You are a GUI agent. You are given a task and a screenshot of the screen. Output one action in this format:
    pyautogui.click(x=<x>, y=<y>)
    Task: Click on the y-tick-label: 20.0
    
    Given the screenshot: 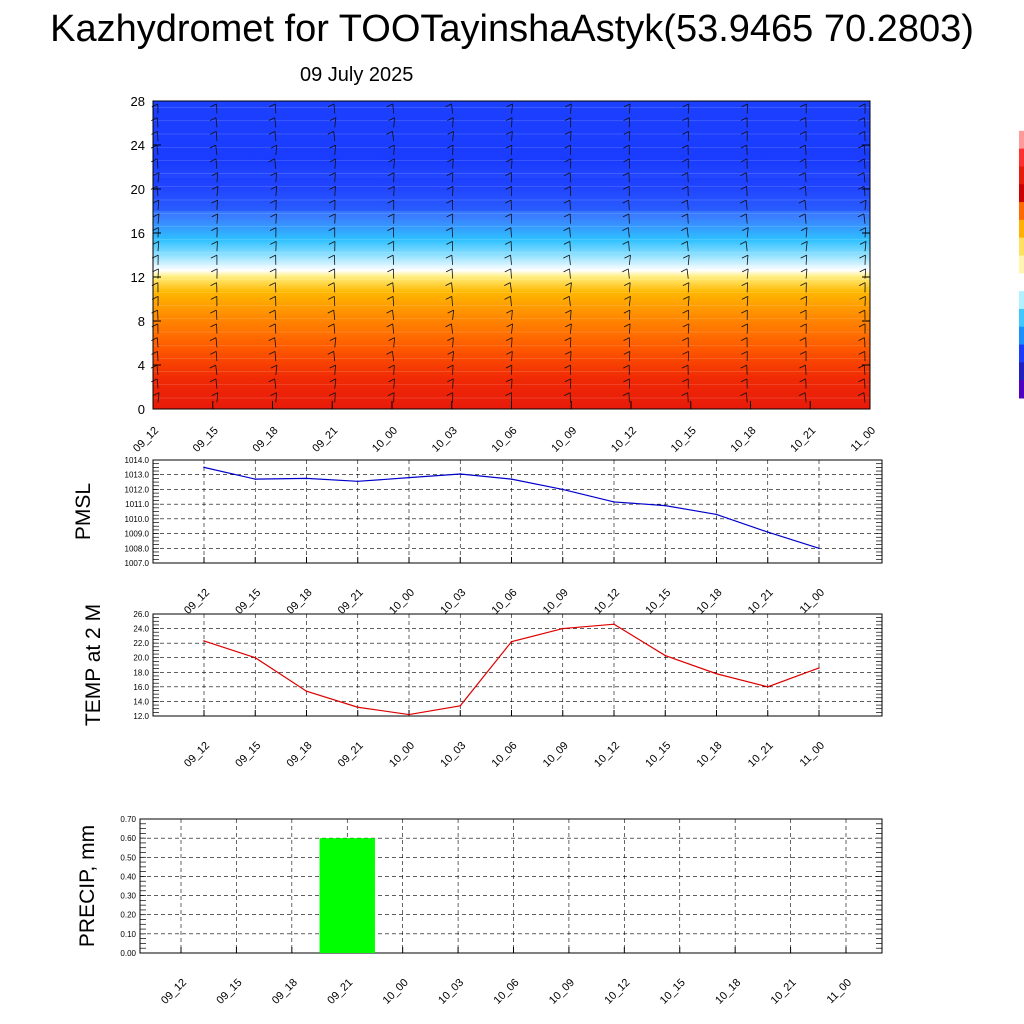 What is the action you would take?
    pyautogui.click(x=141, y=658)
    